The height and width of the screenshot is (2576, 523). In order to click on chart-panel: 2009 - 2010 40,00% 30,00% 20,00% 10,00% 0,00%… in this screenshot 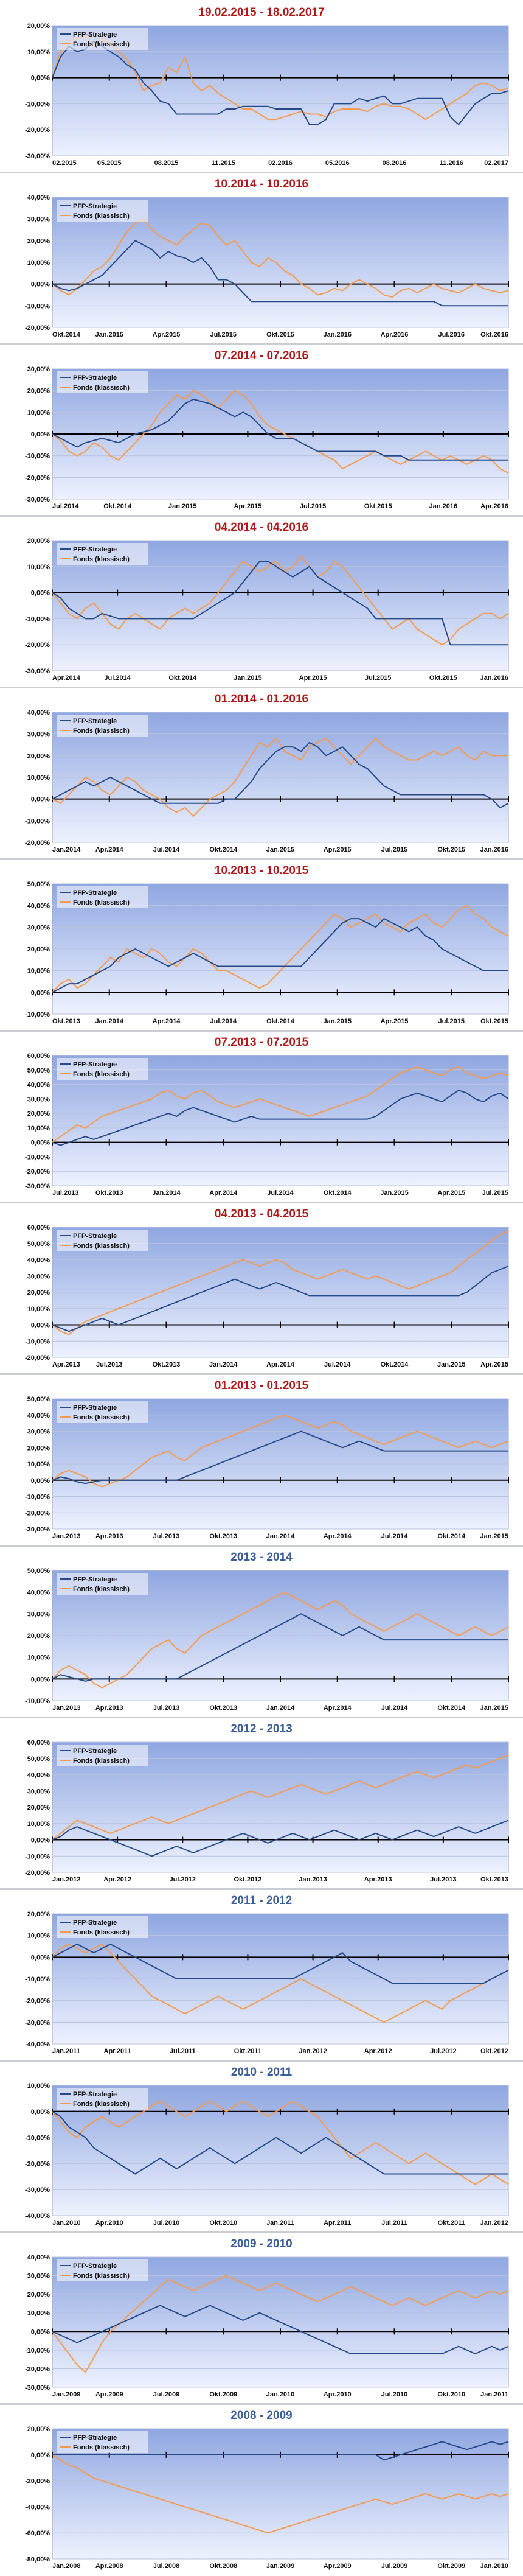, I will do `click(261, 2317)`.